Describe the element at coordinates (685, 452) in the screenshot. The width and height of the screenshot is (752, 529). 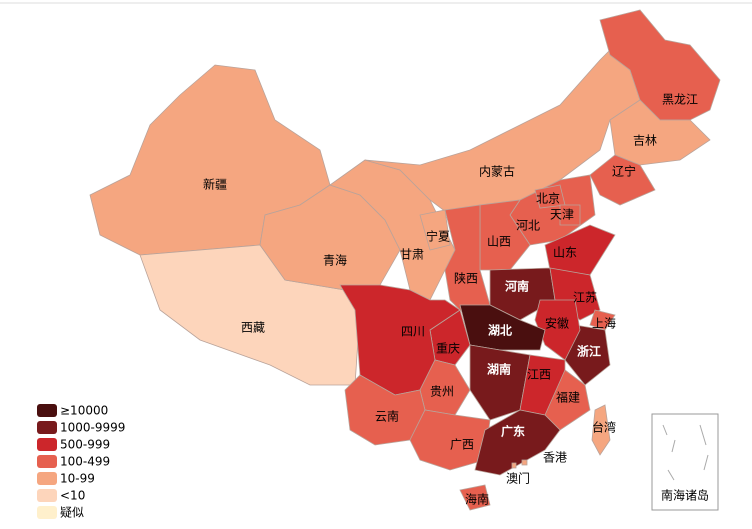
I see `inset-lines` at that location.